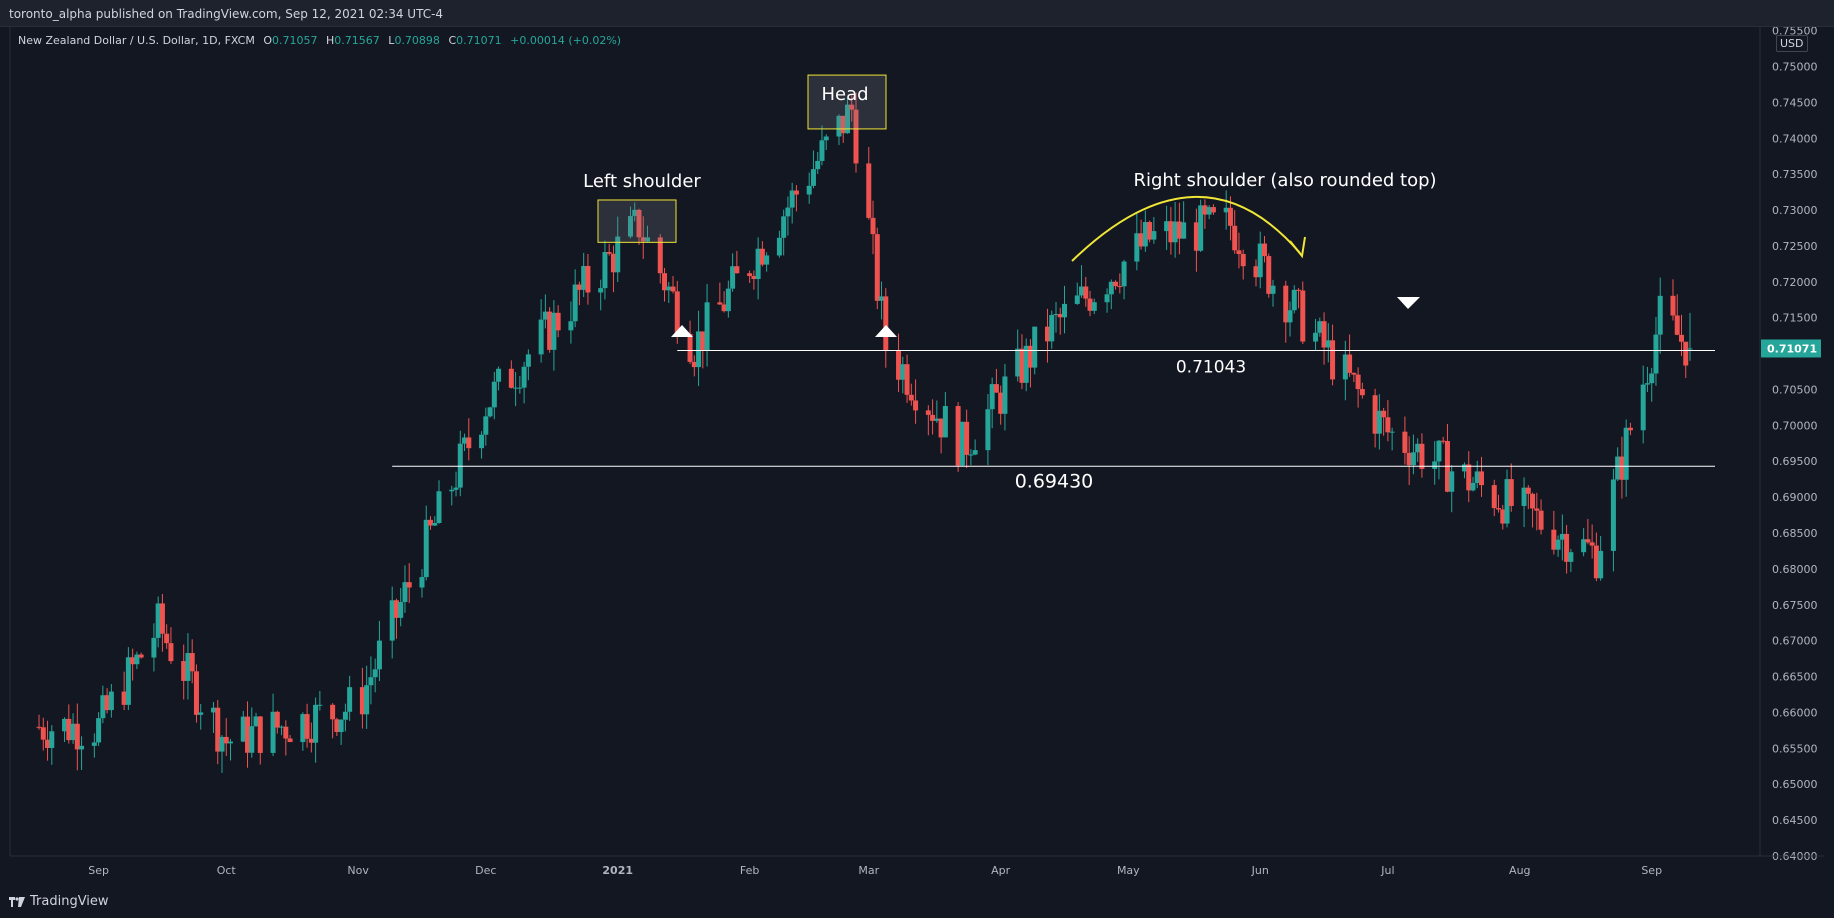 Image resolution: width=1834 pixels, height=918 pixels. Describe the element at coordinates (59, 901) in the screenshot. I see `tradingview-logo: TradingView` at that location.